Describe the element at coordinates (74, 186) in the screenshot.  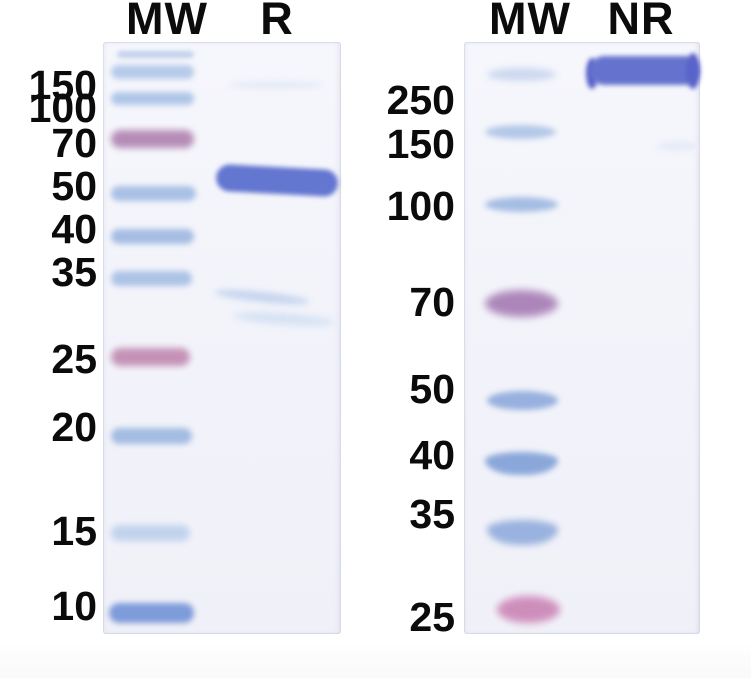
I see `left-gel-marker-label-50: 50` at that location.